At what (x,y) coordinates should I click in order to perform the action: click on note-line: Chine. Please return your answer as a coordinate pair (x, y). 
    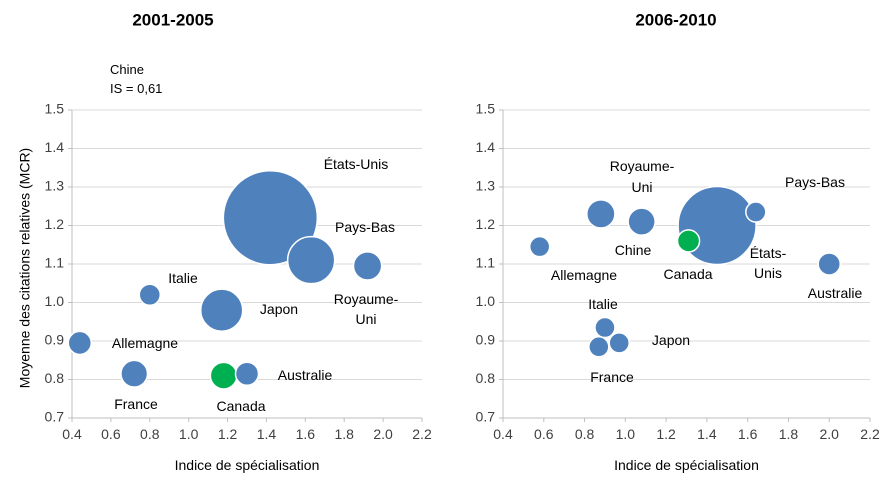
    Looking at the image, I should click on (127, 69).